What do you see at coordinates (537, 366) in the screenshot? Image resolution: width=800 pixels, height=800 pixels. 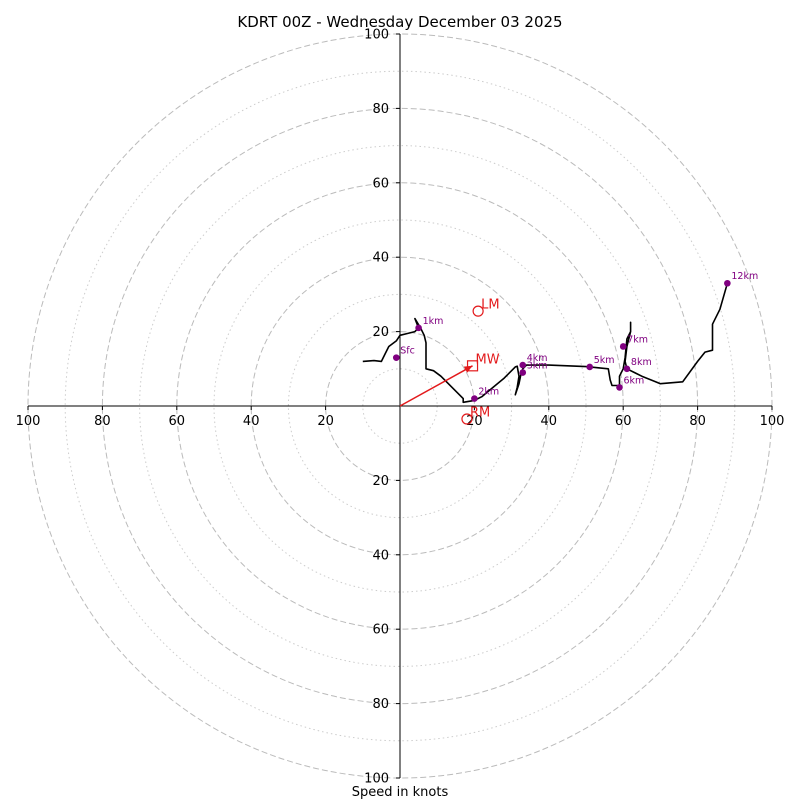 I see `height-label-3km: 3km` at bounding box center [537, 366].